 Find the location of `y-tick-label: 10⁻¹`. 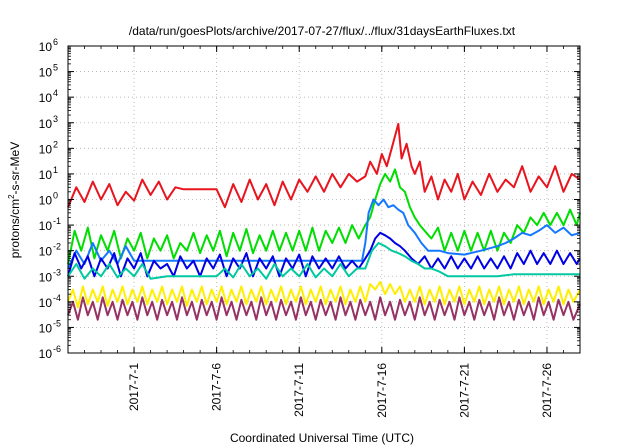

y-tick-label: 10⁻¹ is located at coordinates (50, 224).